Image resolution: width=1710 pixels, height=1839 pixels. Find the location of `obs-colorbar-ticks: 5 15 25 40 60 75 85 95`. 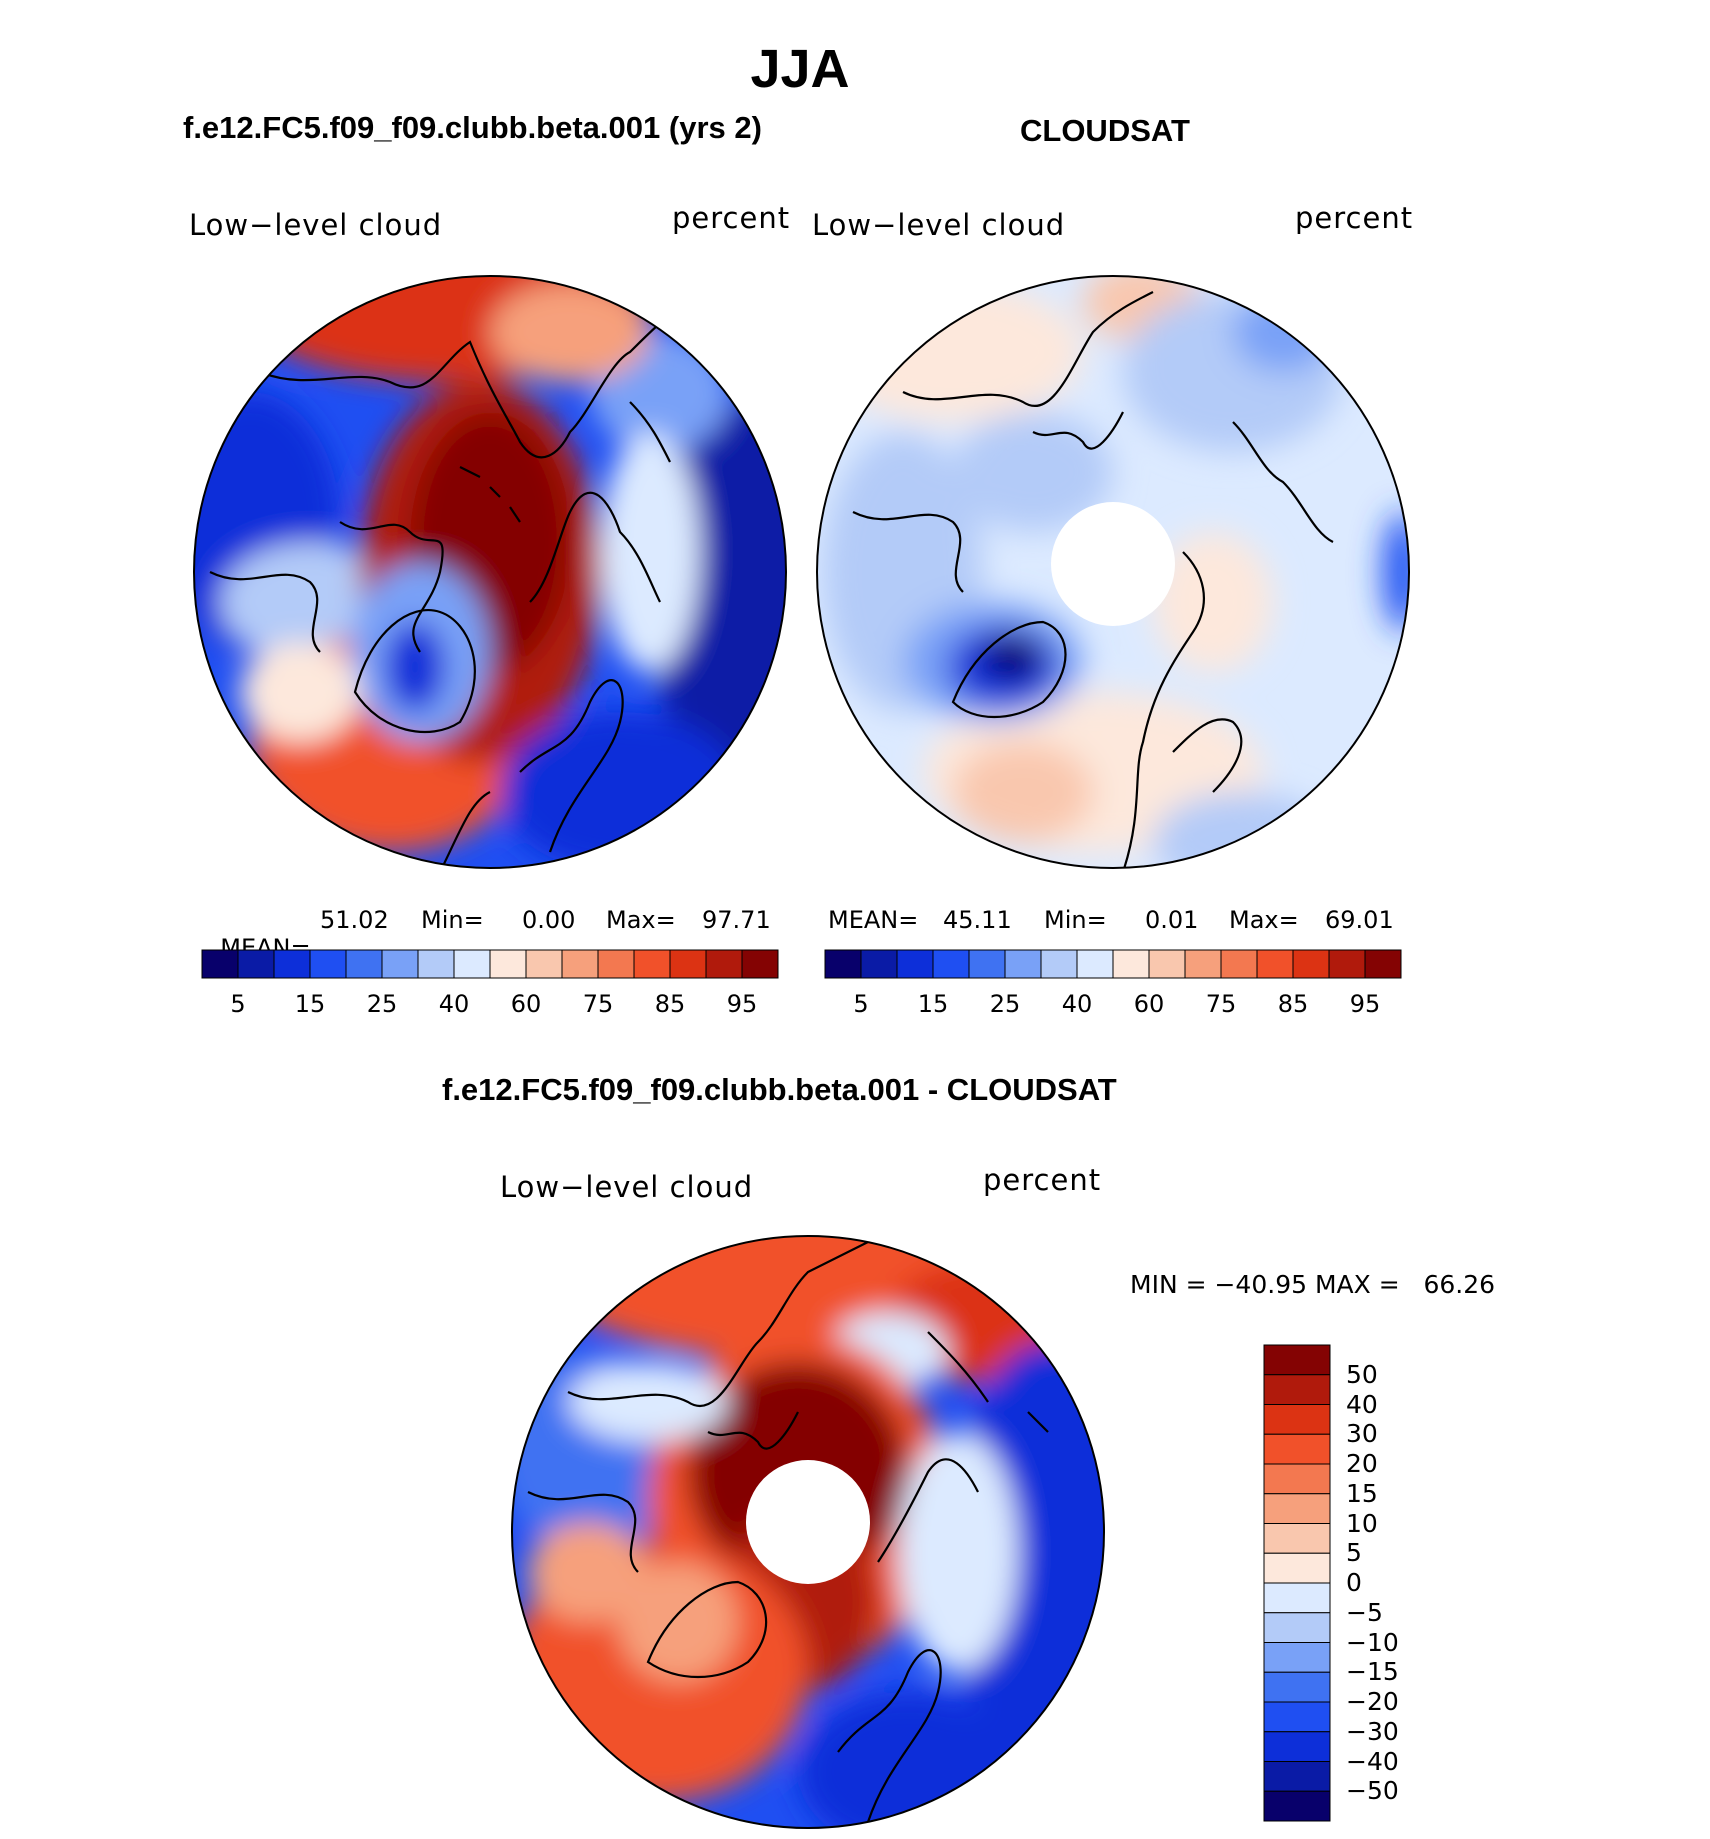

obs-colorbar-ticks: 5 15 25 40 60 75 85 95 is located at coordinates (1113, 1005).